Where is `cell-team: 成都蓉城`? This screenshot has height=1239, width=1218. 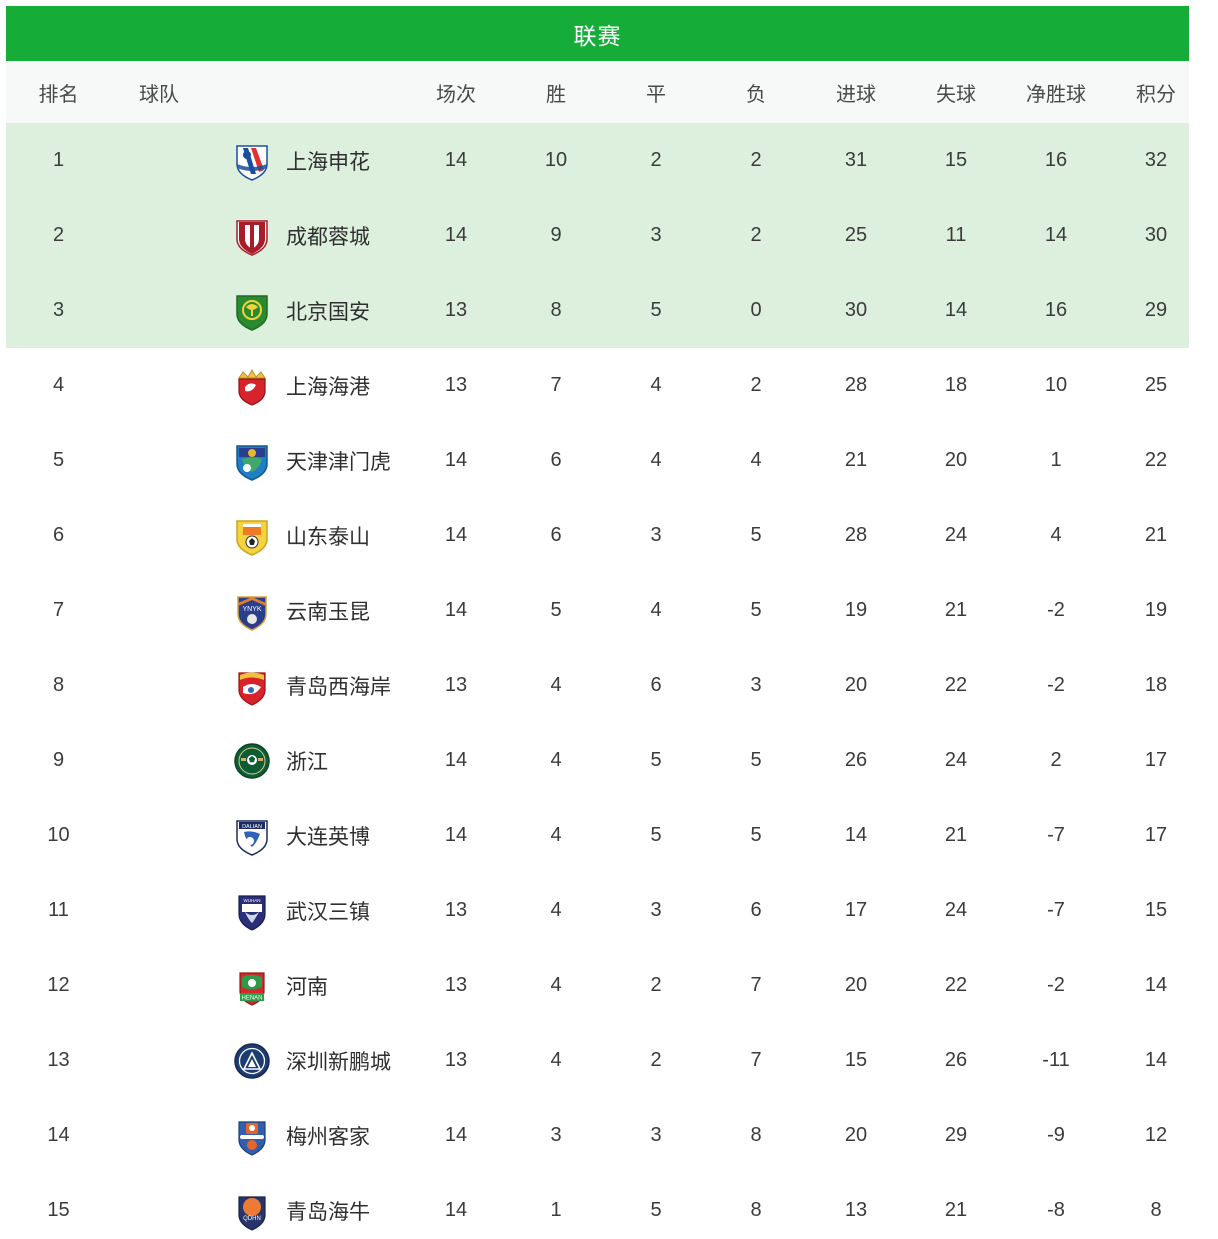
cell-team: 成都蓉城 is located at coordinates (258, 236).